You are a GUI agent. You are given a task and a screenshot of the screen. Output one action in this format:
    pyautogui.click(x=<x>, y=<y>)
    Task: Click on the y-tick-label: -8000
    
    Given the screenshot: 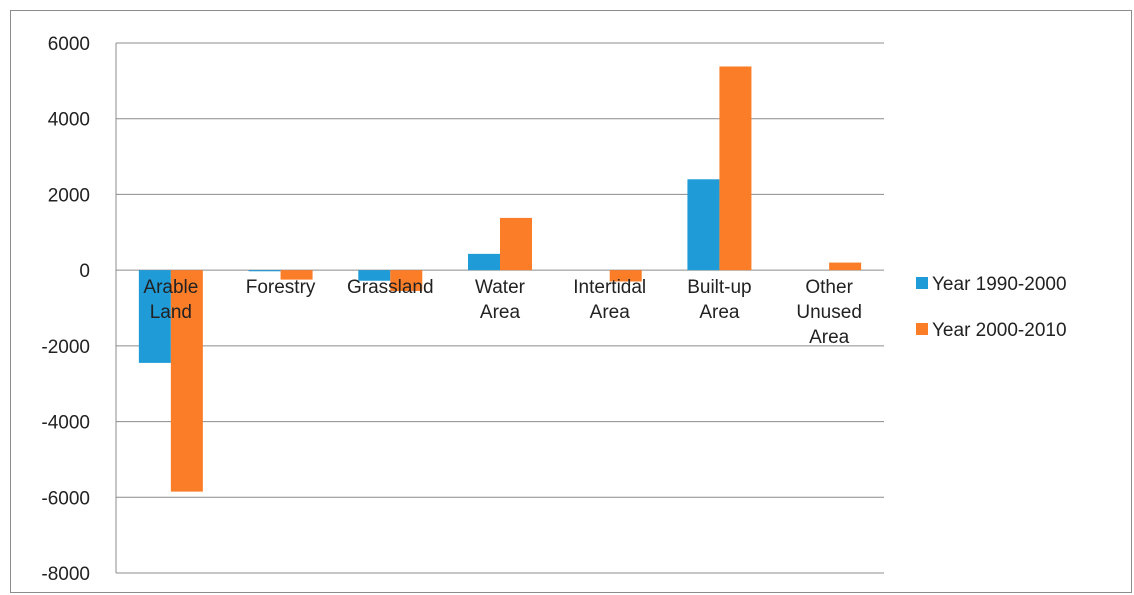 What is the action you would take?
    pyautogui.click(x=65, y=574)
    